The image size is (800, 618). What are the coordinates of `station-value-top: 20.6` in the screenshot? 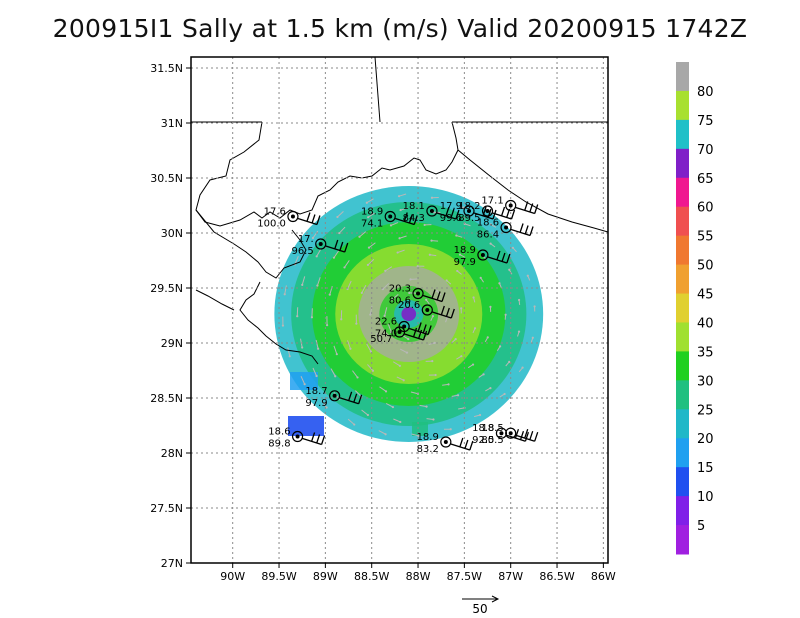 It's located at (409, 305).